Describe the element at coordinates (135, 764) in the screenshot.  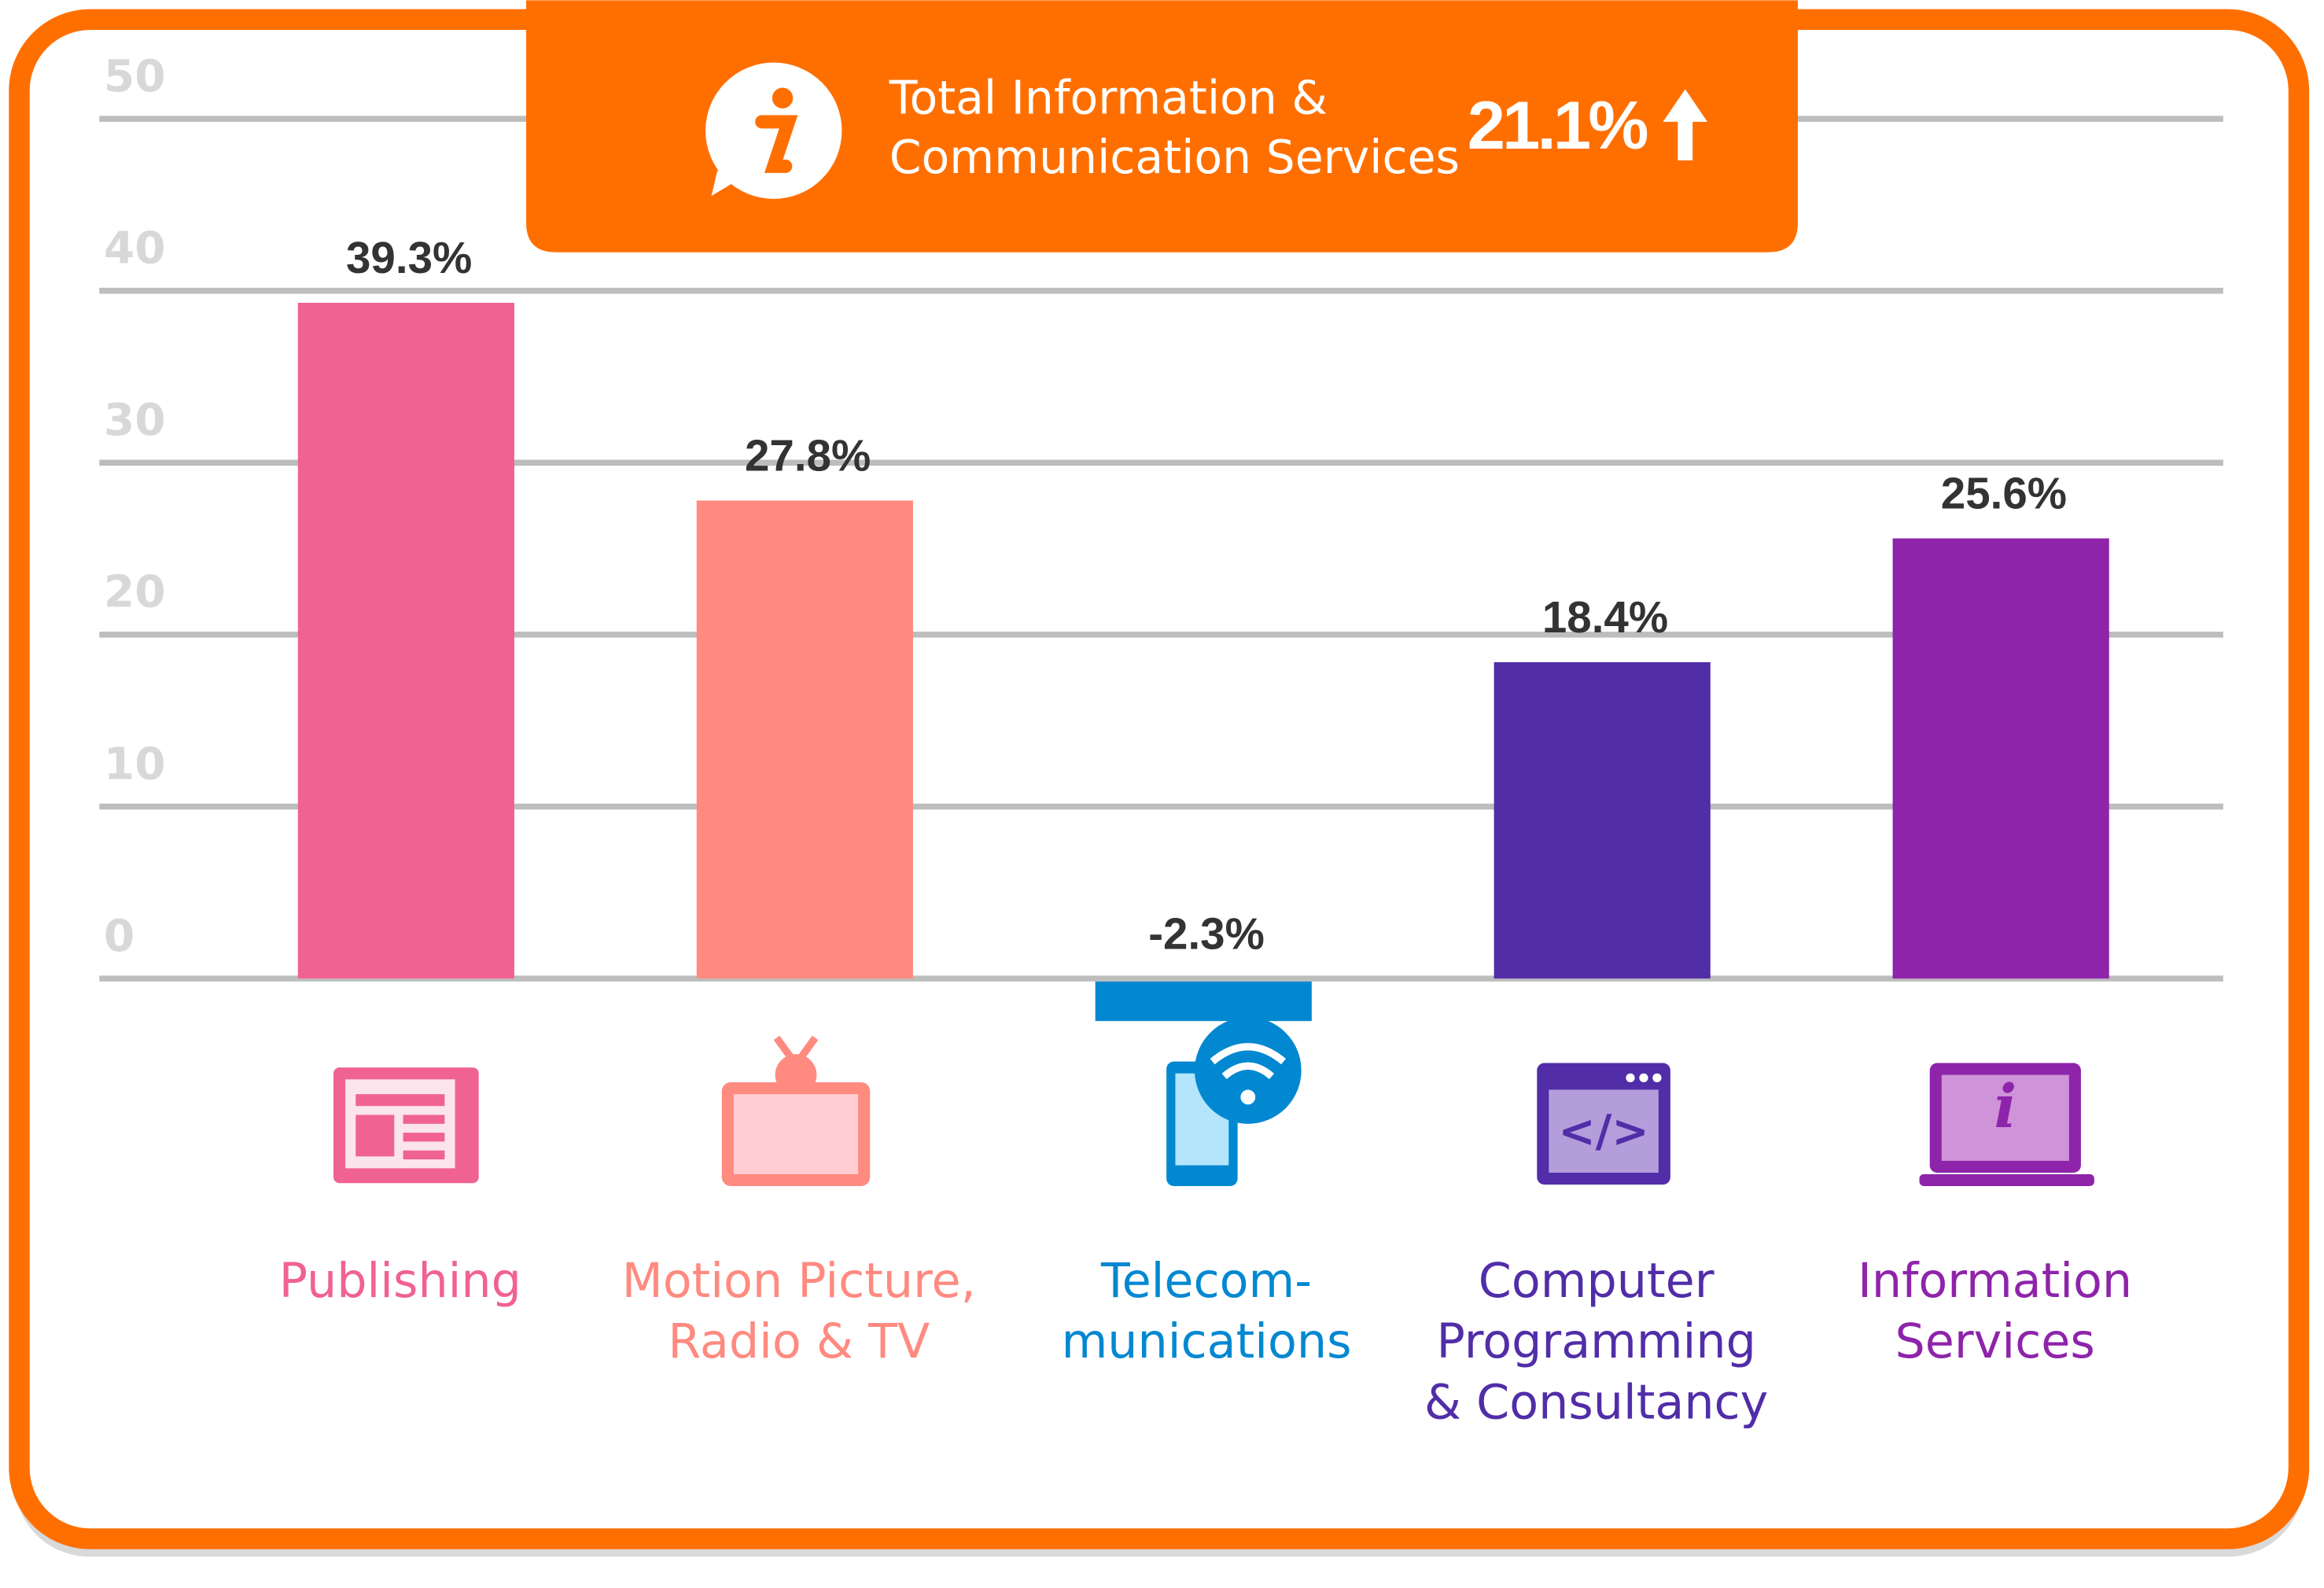
I see `y-tick-label: 10` at that location.